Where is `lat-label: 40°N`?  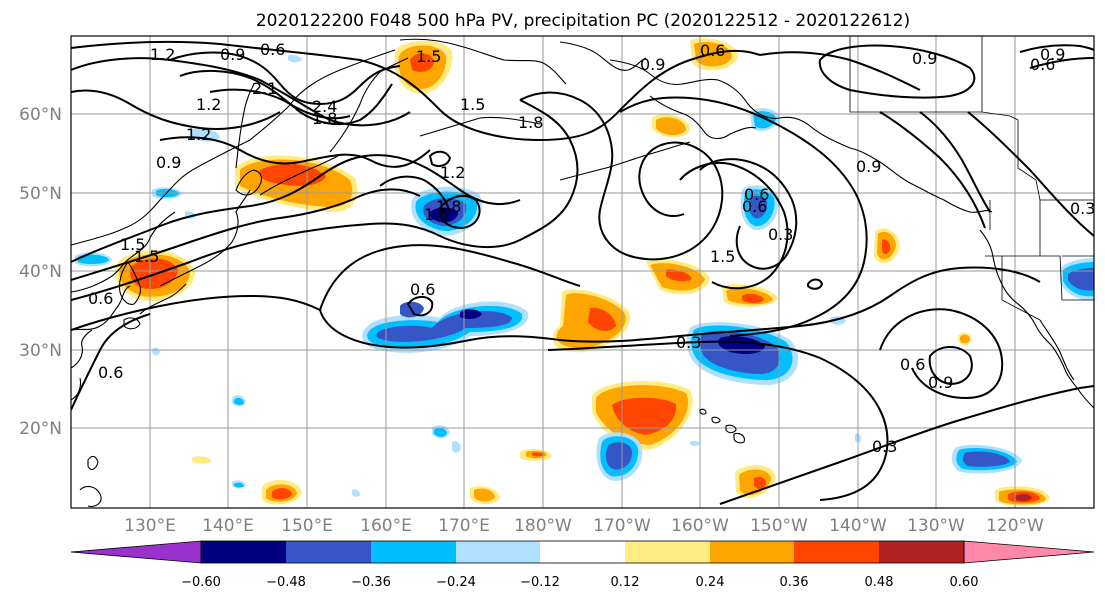
lat-label: 40°N is located at coordinates (40, 272).